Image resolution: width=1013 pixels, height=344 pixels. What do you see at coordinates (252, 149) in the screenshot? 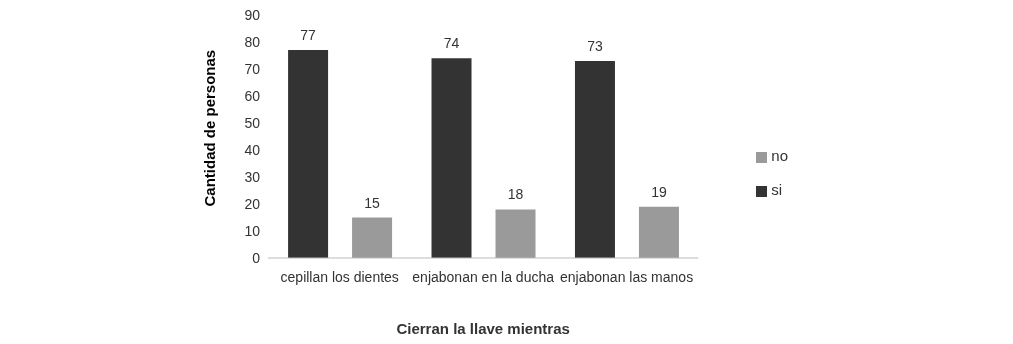
I see `y-tick-label: 40` at bounding box center [252, 149].